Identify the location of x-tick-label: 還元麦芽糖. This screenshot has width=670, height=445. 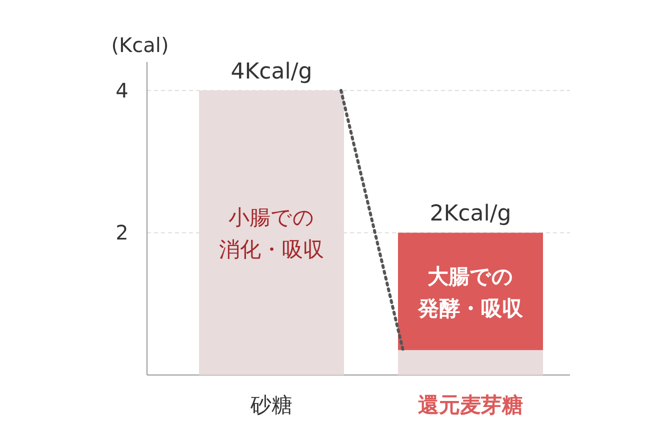
(470, 405).